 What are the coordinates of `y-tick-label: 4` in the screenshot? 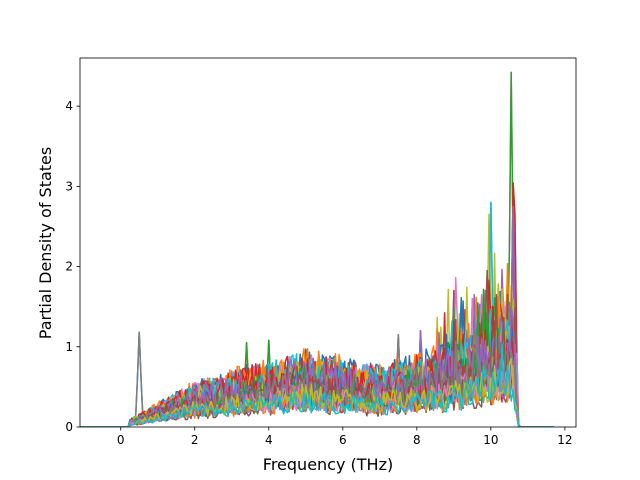 It's located at (69, 106).